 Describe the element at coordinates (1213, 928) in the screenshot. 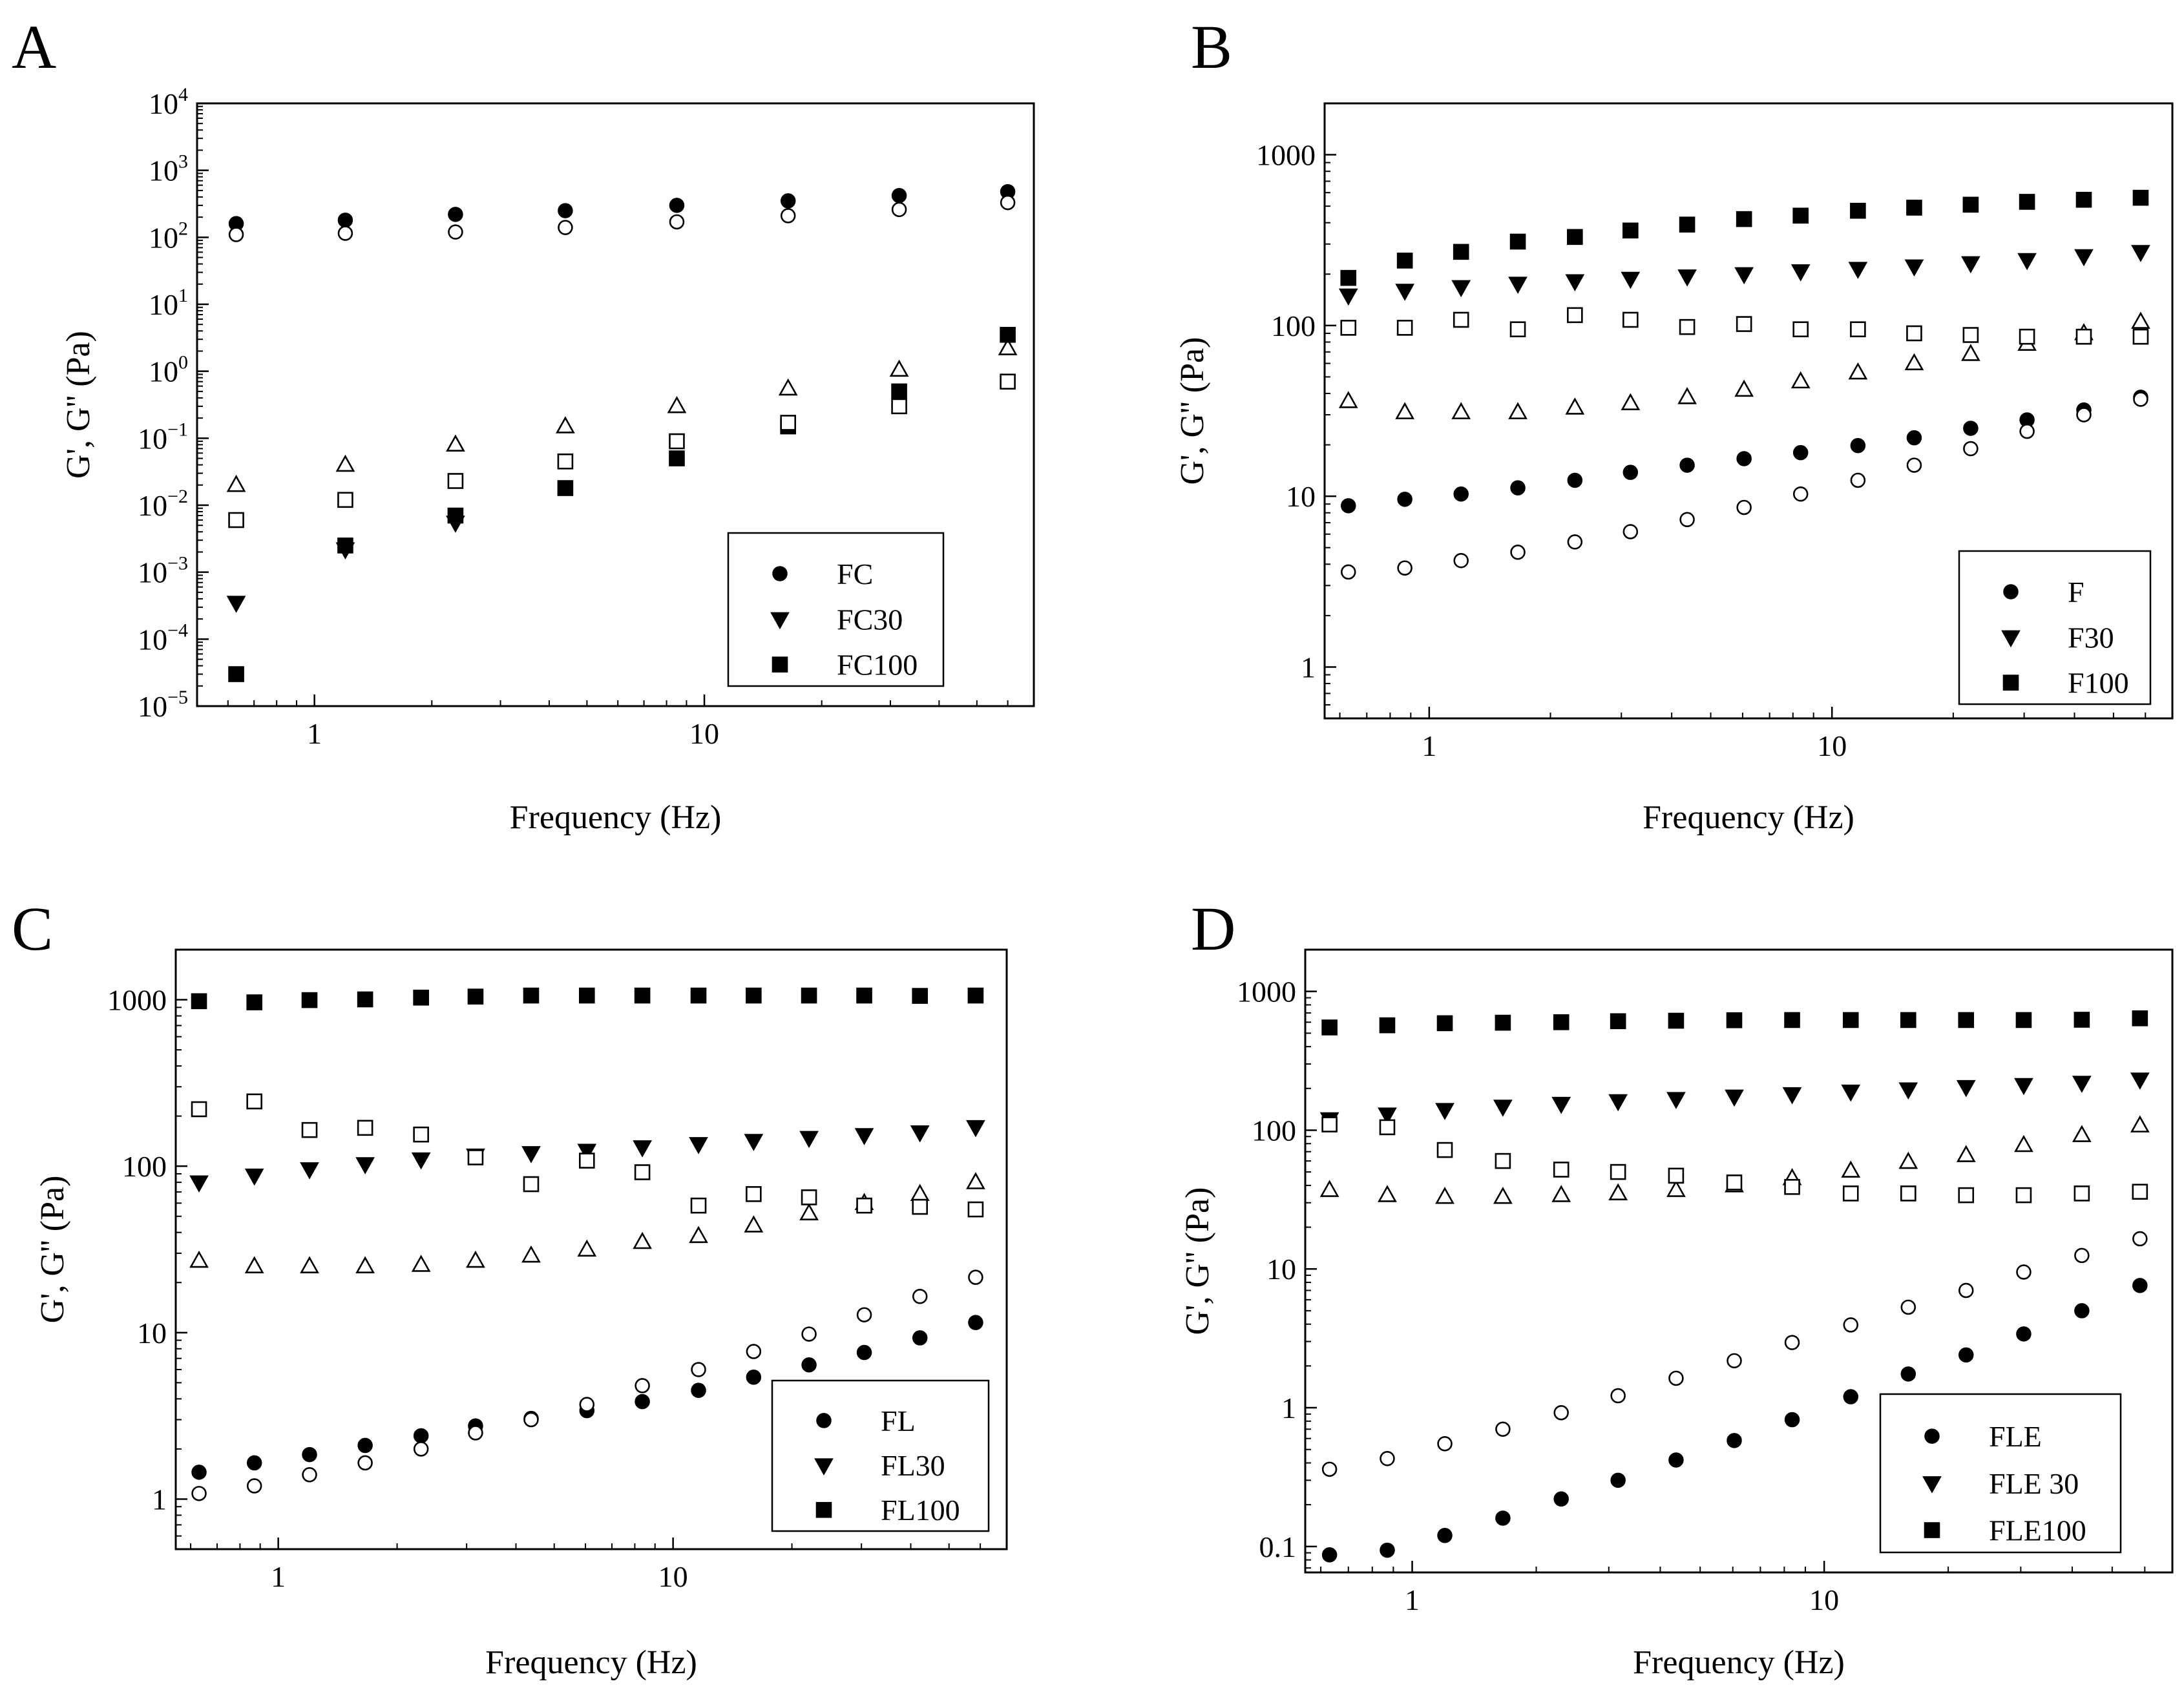

I see `panel-letter-d: D` at that location.